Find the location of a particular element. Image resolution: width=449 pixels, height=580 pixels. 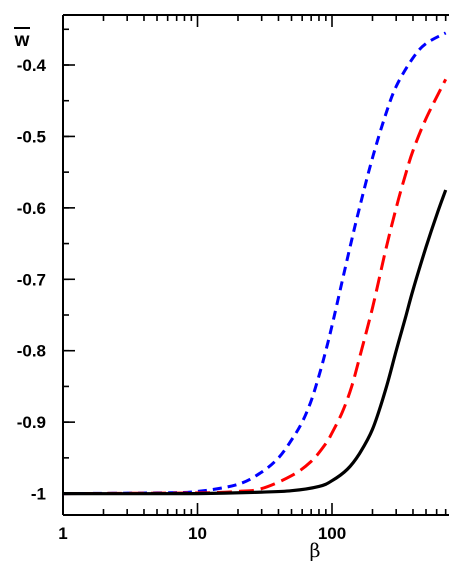

x-tick-label: 100 is located at coordinates (332, 533).